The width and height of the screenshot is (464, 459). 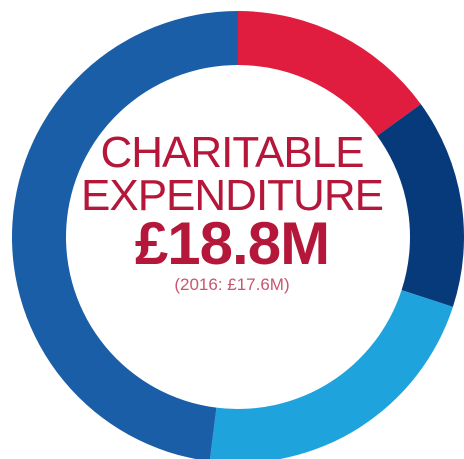 What do you see at coordinates (232, 195) in the screenshot?
I see `chart-title-line-2: EXPENDITURE` at bounding box center [232, 195].